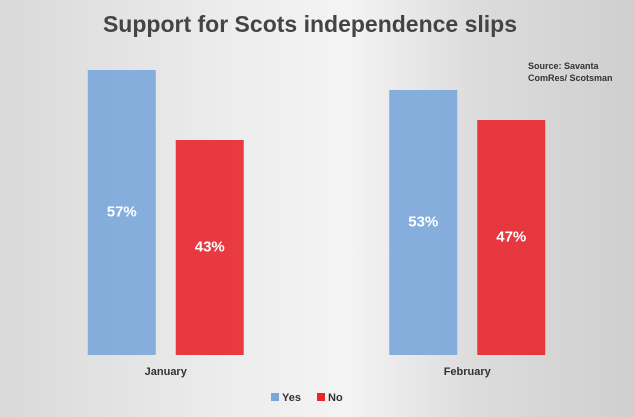 The image size is (634, 417). I want to click on value-label: 47%, so click(511, 236).